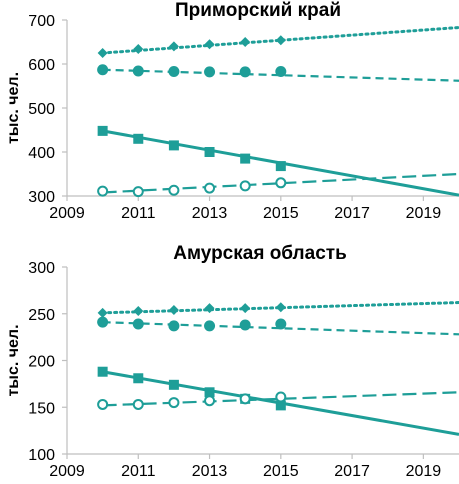 The width and height of the screenshot is (459, 484). What do you see at coordinates (260, 253) in the screenshot?
I see `chart-title: Амурская область` at bounding box center [260, 253].